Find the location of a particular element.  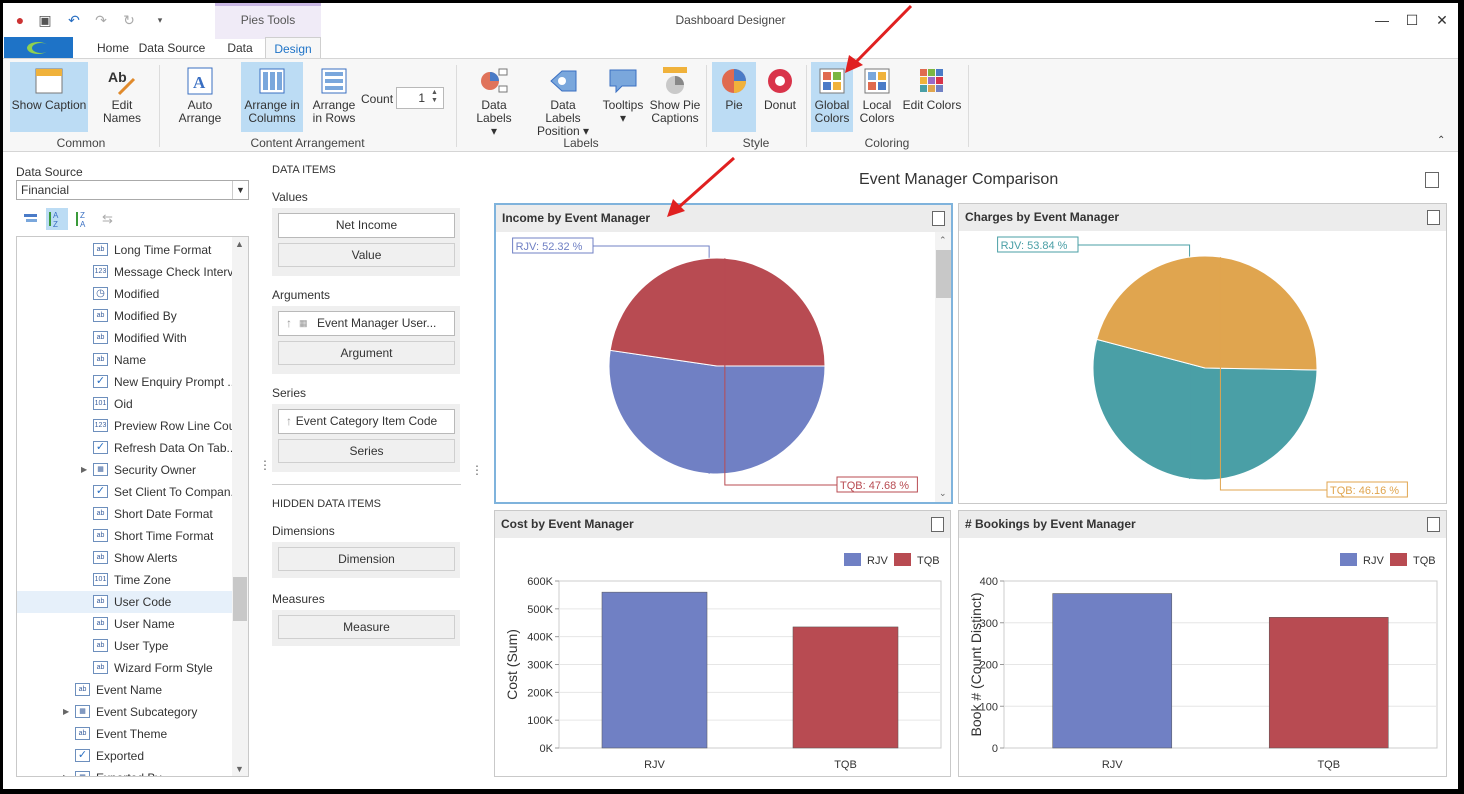

dashboard-export-icon is located at coordinates (1432, 180).